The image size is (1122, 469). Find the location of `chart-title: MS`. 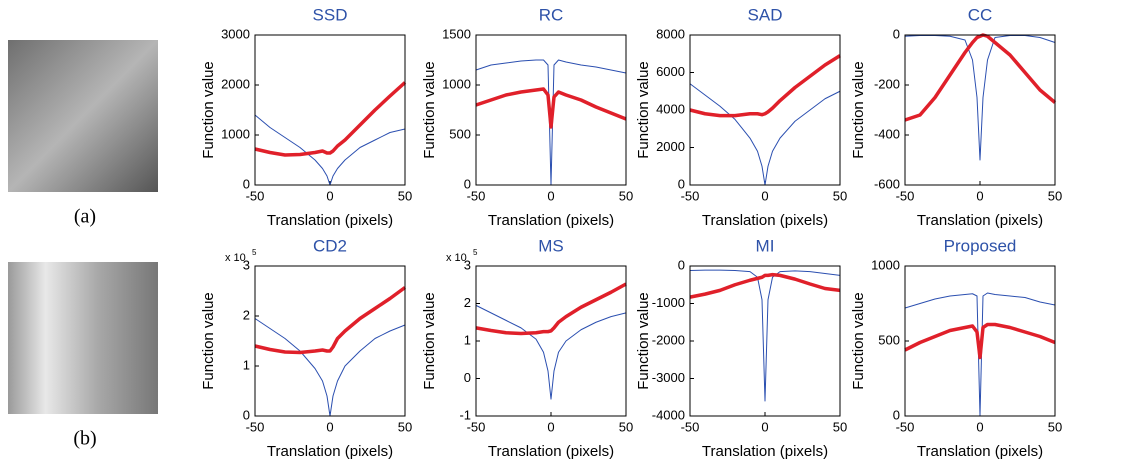

chart-title: MS is located at coordinates (551, 245).